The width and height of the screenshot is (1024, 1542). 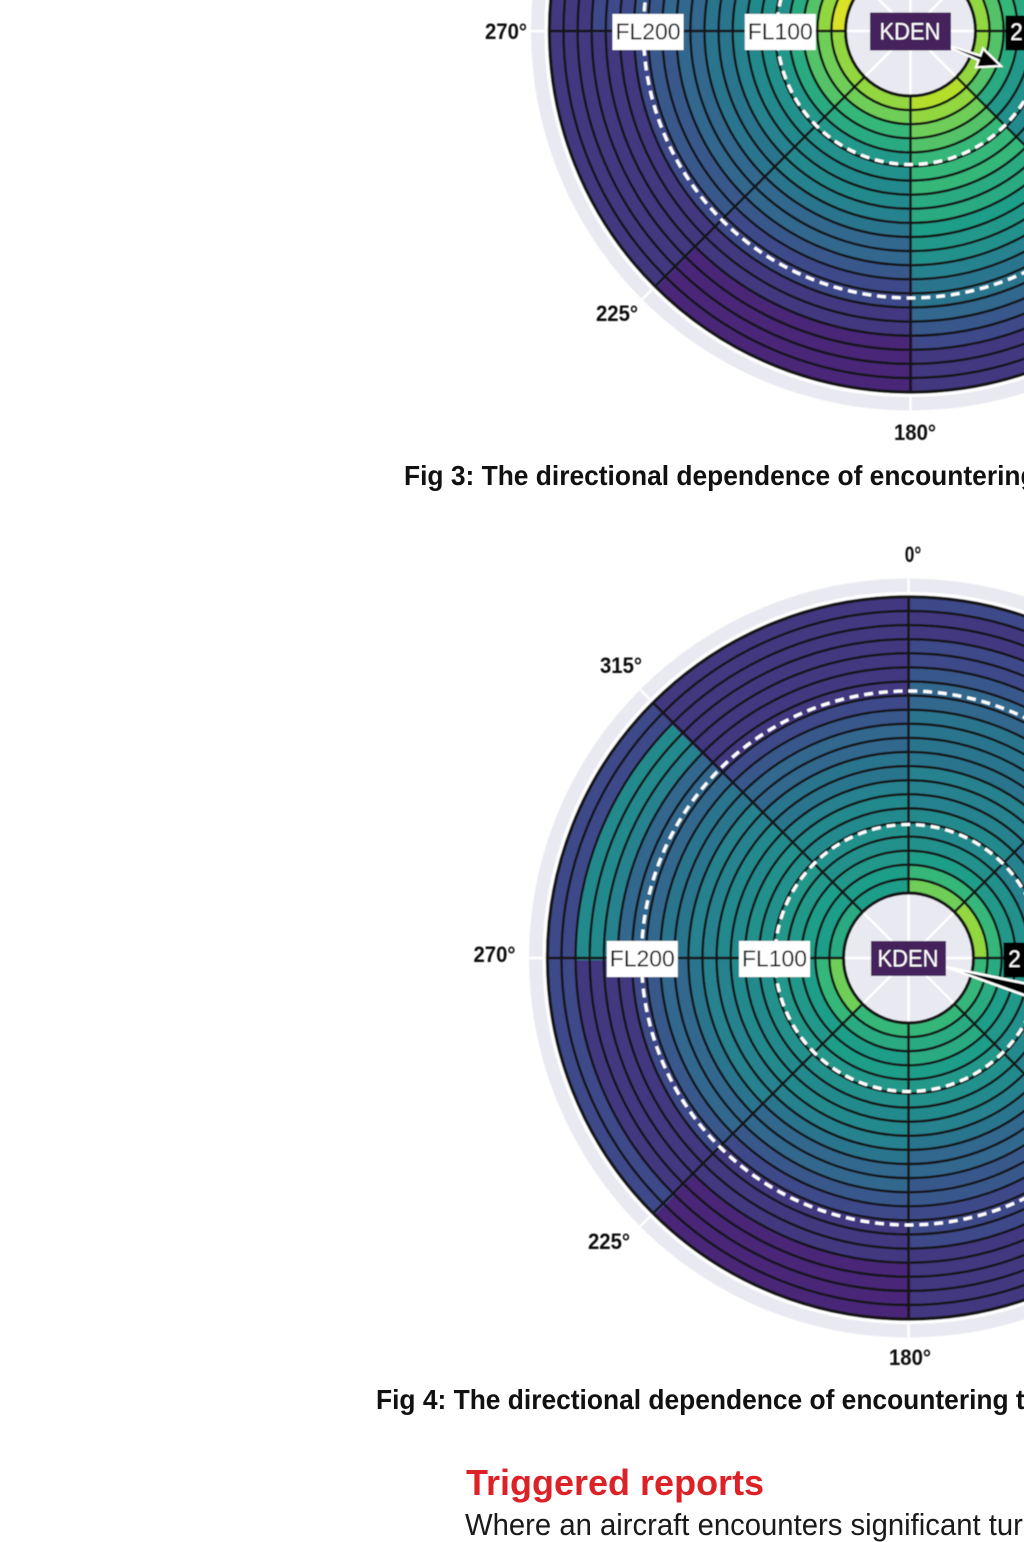 What do you see at coordinates (913, 554) in the screenshot?
I see `svg-text: 0°` at bounding box center [913, 554].